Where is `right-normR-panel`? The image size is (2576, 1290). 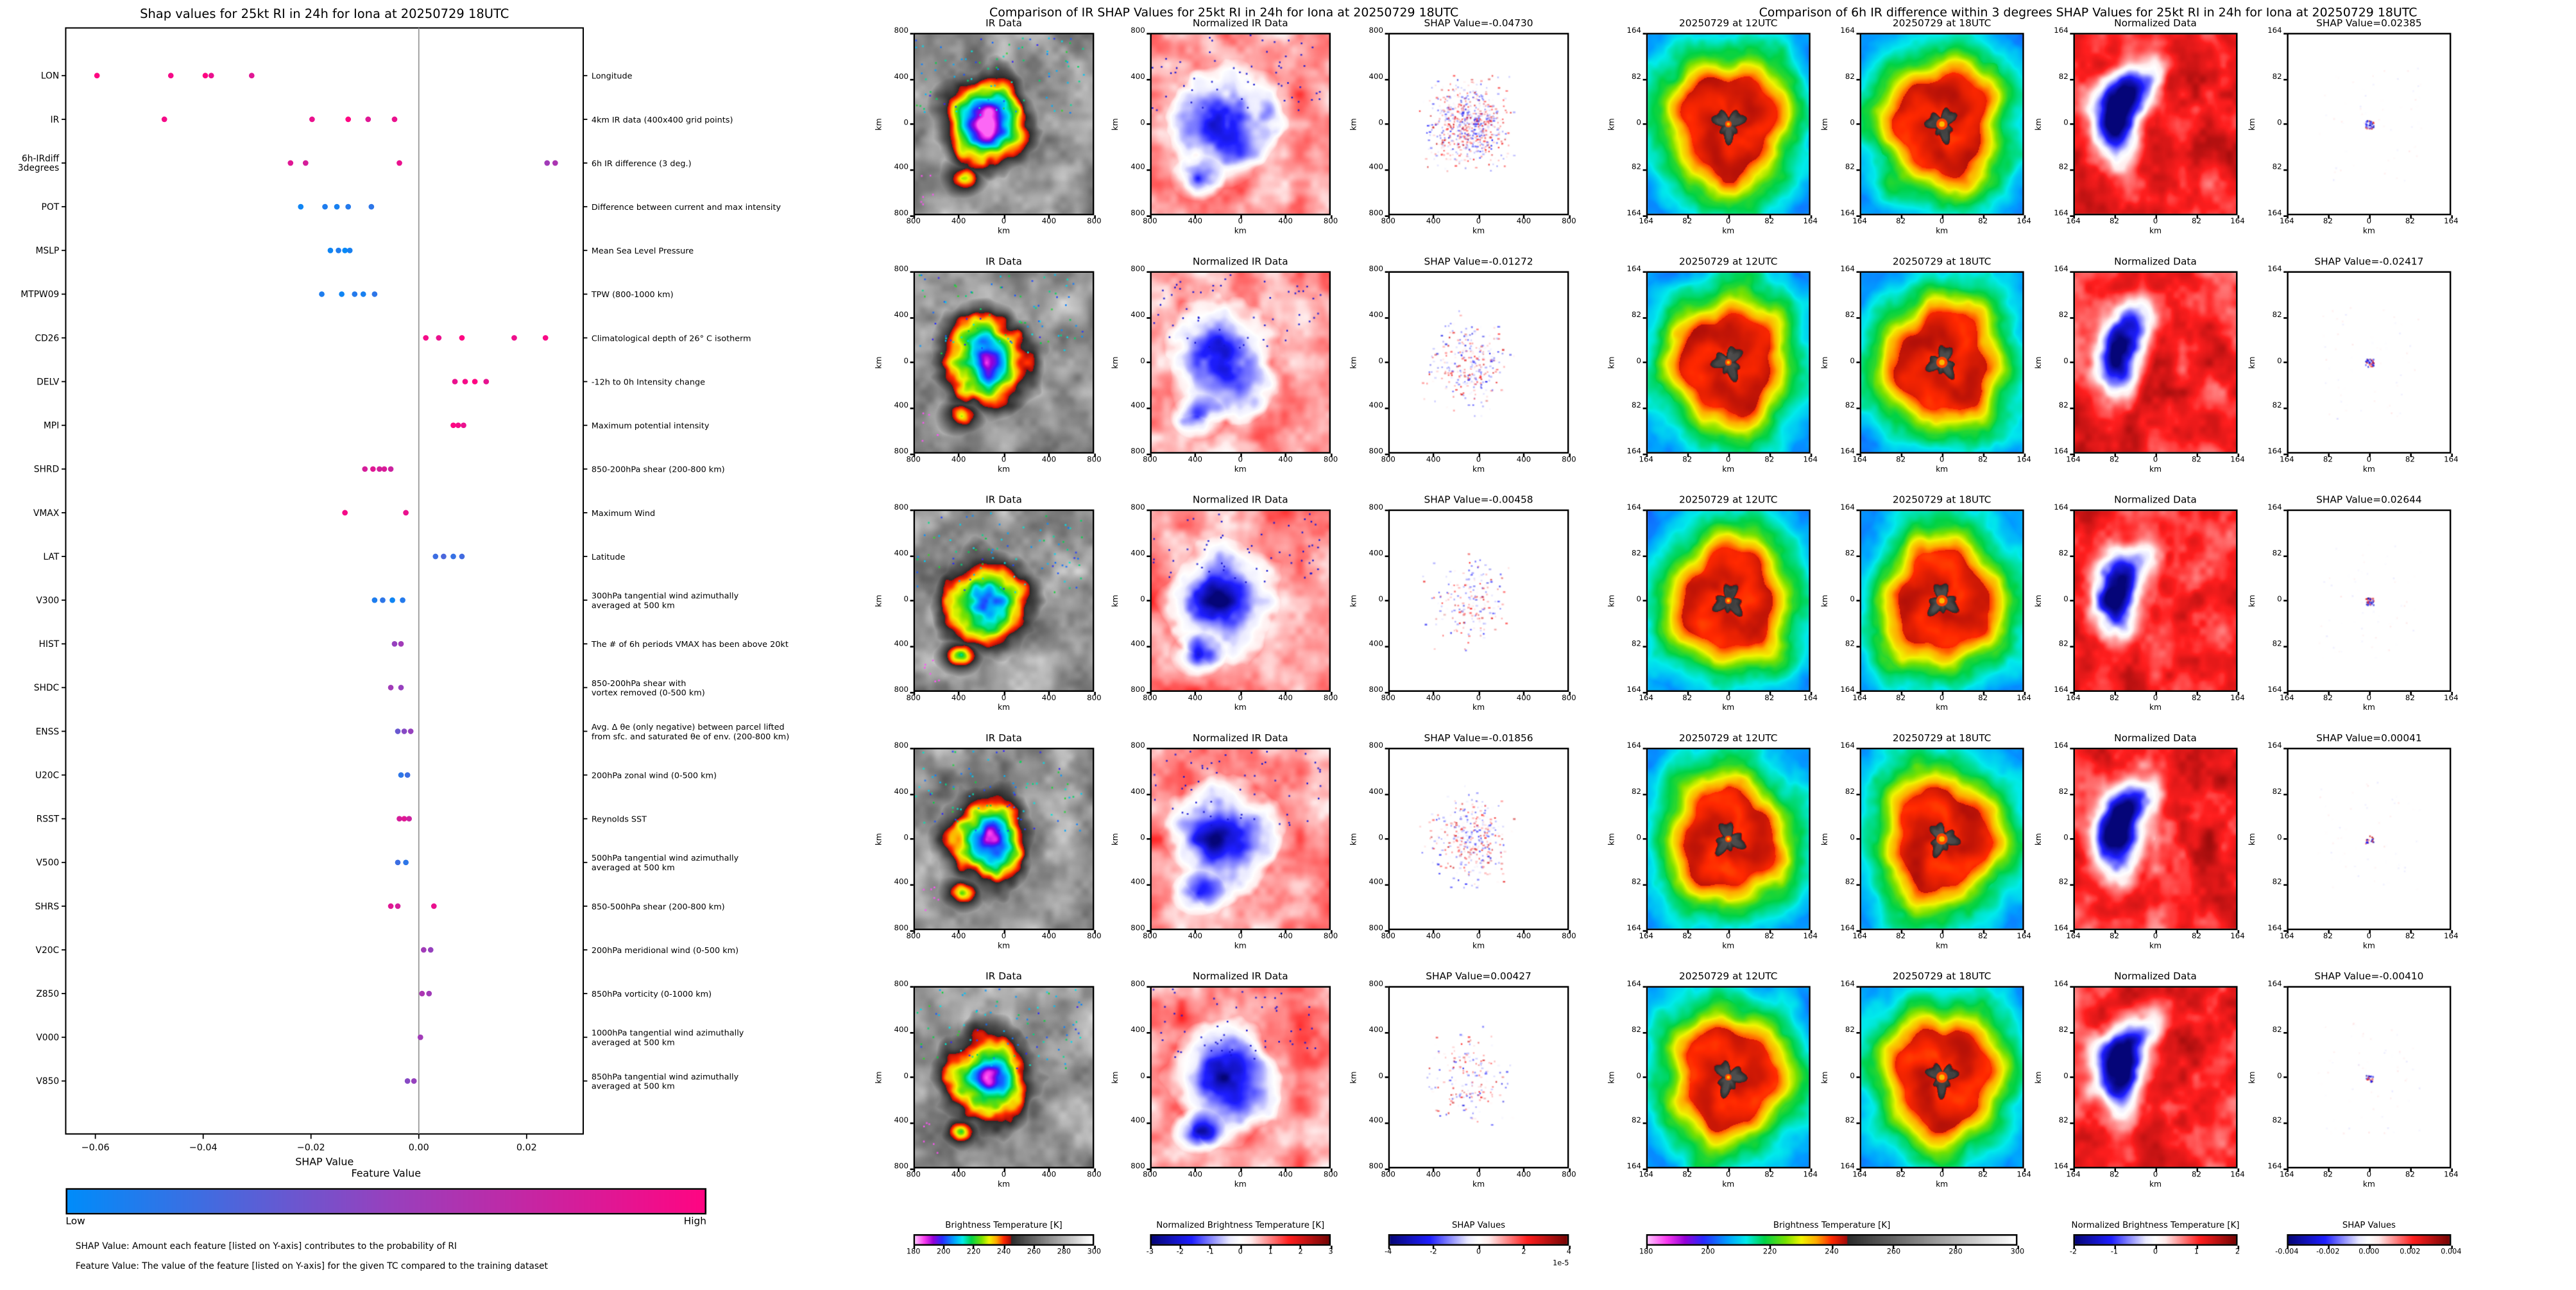 right-normR-panel is located at coordinates (2155, 362).